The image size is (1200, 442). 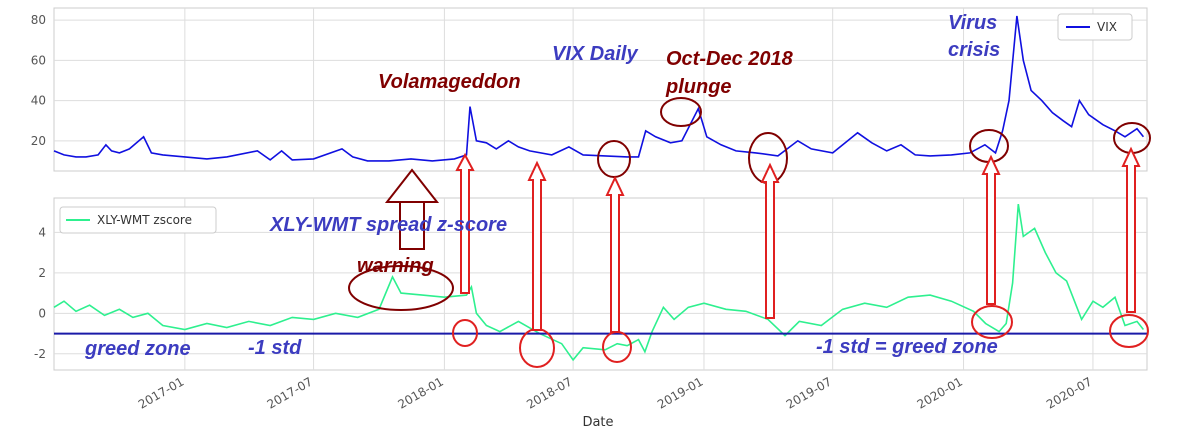 I want to click on std-greed-zone-label: -1 std = greed zone, so click(x=907, y=347).